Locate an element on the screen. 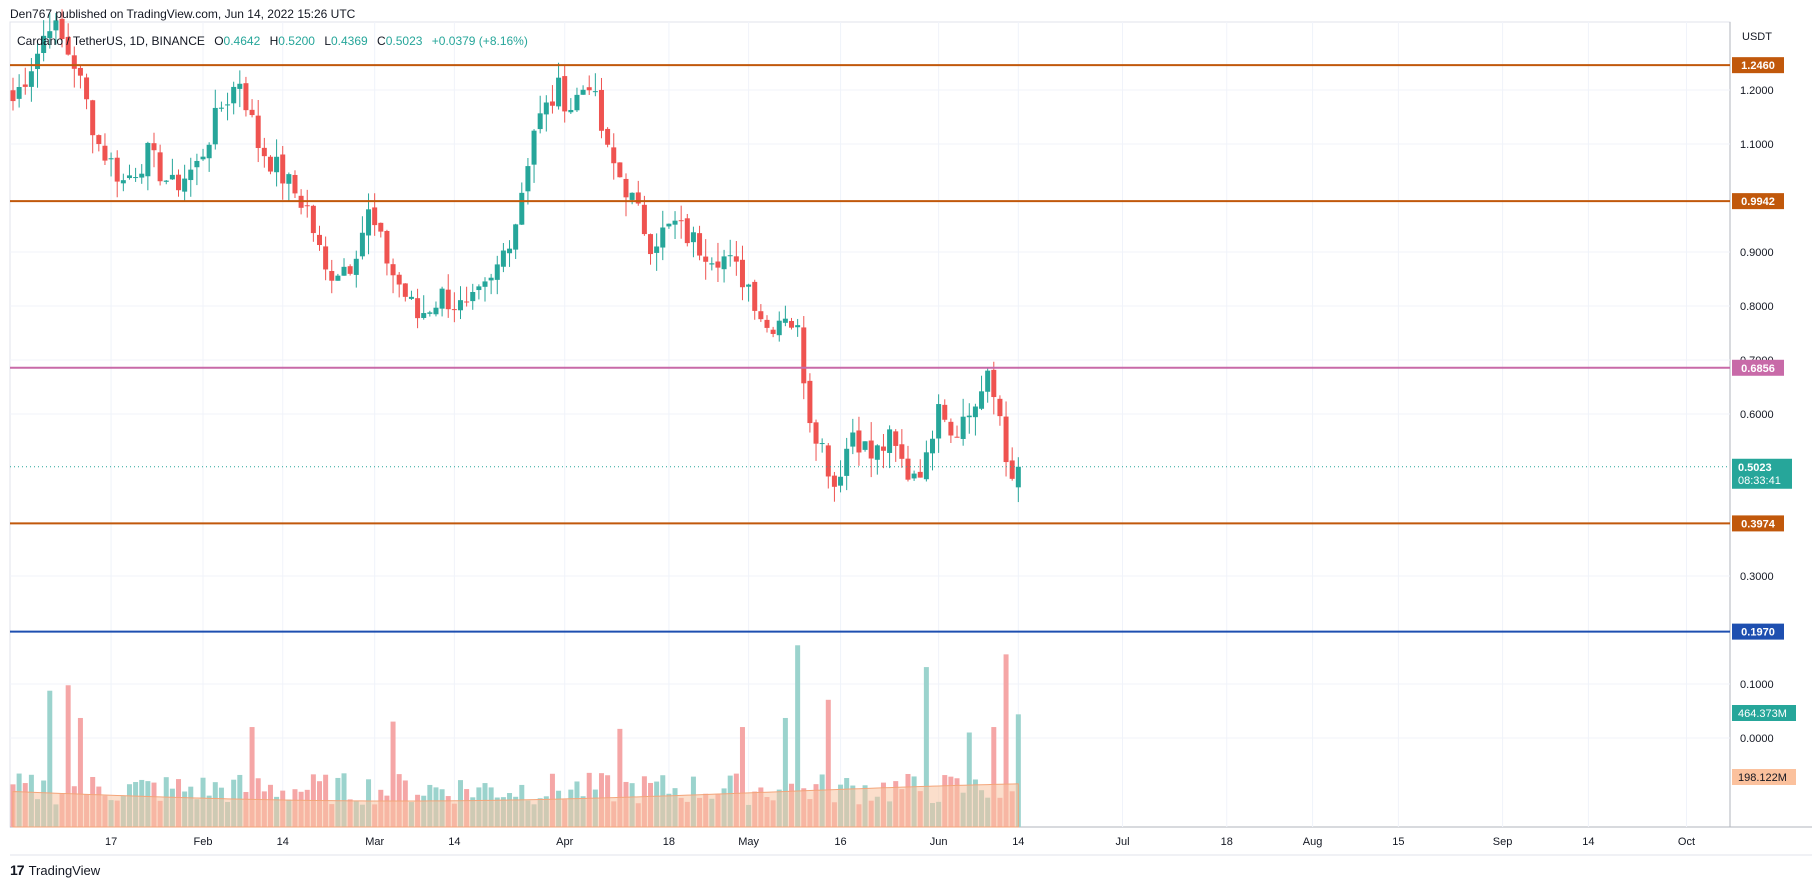 This screenshot has height=889, width=1812. x-tick-label: 18 is located at coordinates (669, 842).